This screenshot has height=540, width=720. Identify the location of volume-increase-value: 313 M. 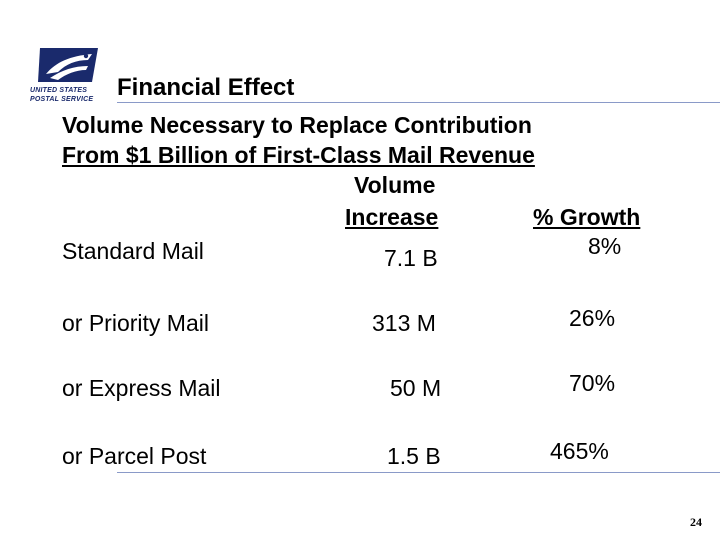
(404, 323).